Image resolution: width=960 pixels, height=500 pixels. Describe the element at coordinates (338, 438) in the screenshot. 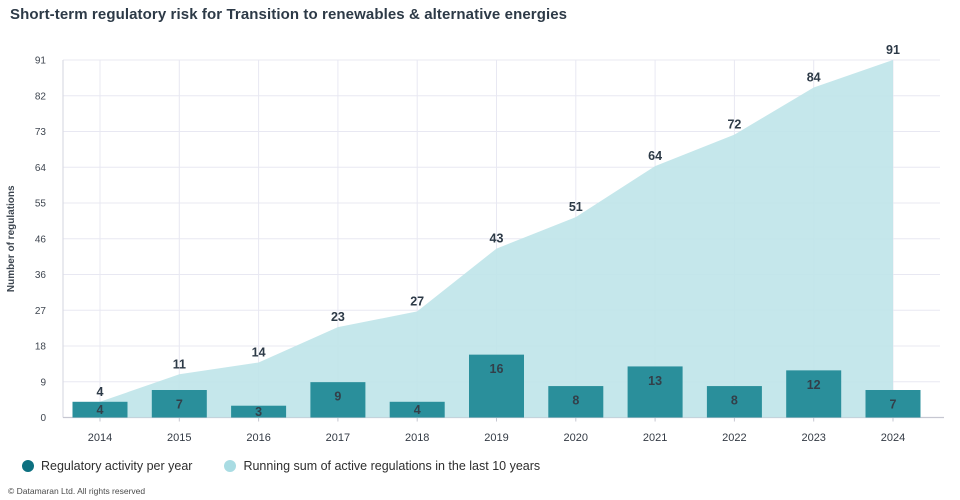

I see `x-tick-label-2017: 2017` at that location.